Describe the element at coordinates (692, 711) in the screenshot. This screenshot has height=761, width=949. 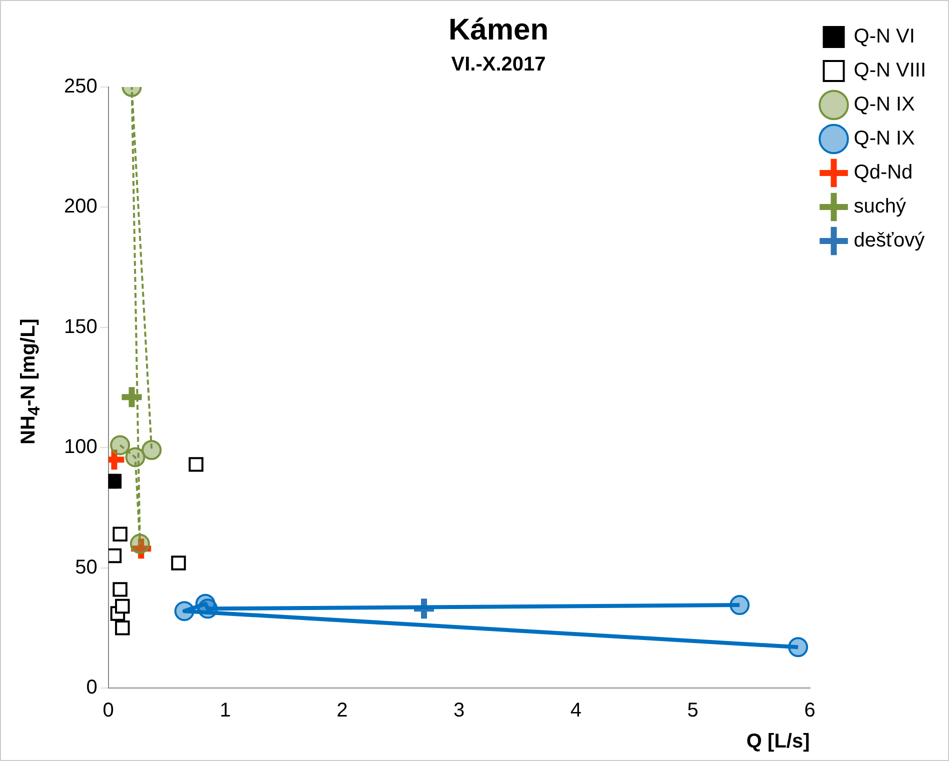
I see `x-tick-label: 5` at that location.